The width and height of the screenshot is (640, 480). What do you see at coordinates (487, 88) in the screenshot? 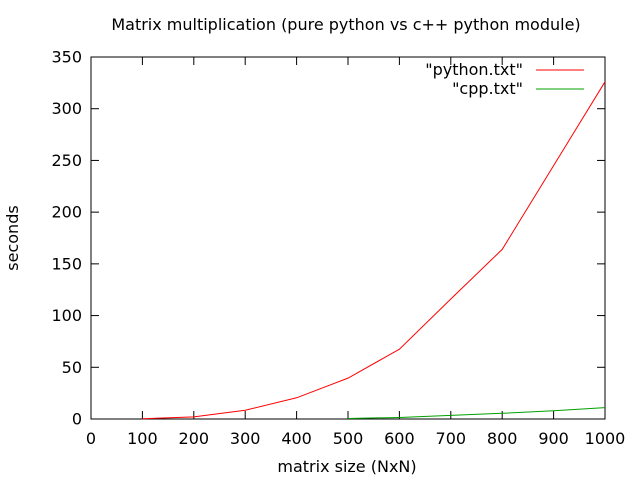
I see `legend-label: "cpp.txt"` at bounding box center [487, 88].